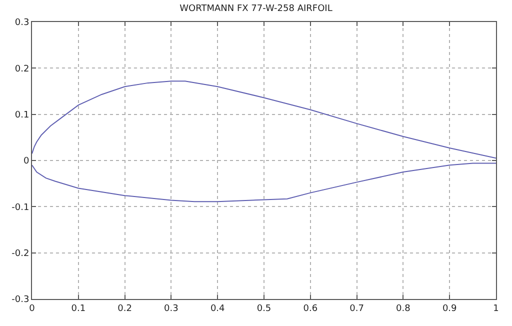 This screenshot has width=512, height=326. Describe the element at coordinates (21, 253) in the screenshot. I see `y-tick-label: -0.2` at that location.